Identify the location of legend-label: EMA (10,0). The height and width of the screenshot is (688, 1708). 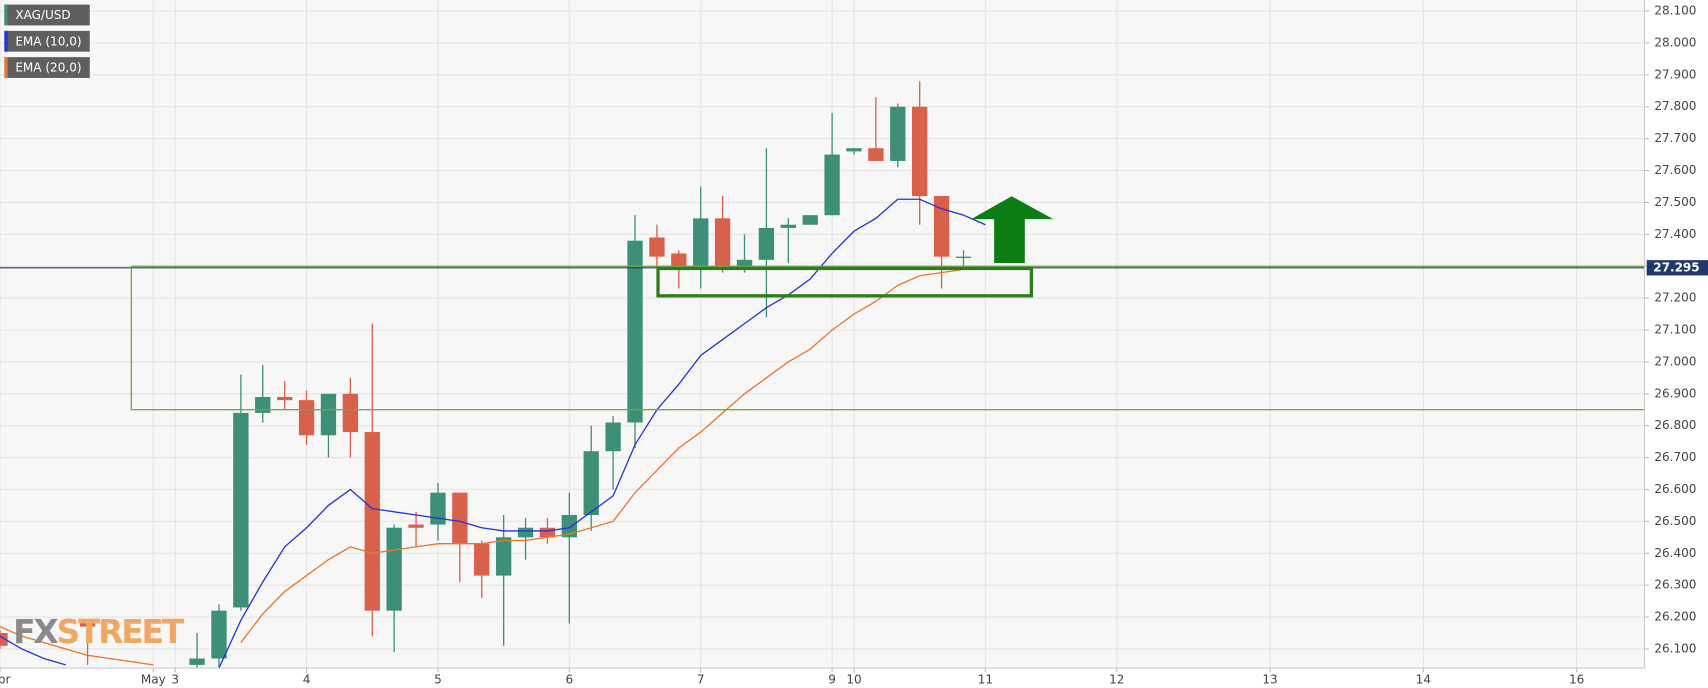
(48, 41).